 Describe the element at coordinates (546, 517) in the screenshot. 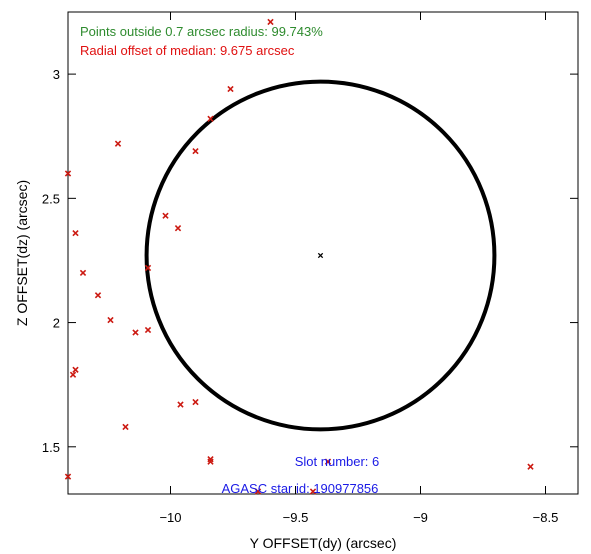

I see `x-tick-label: −8.5` at that location.